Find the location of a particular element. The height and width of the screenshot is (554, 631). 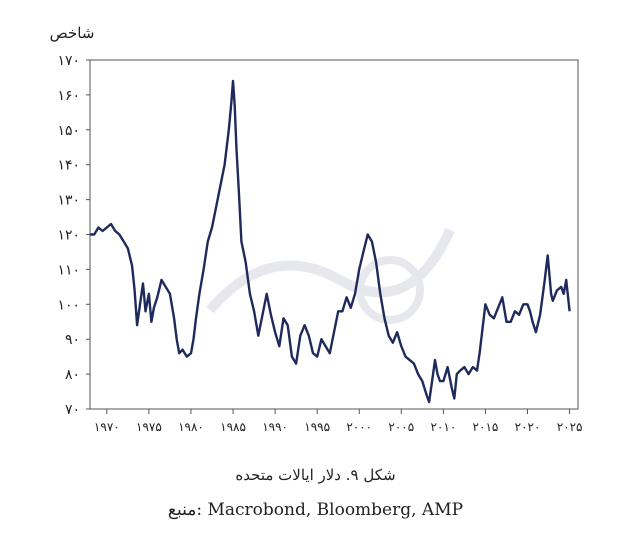

x-tick-label: ۲۰۱۰ is located at coordinates (443, 427).